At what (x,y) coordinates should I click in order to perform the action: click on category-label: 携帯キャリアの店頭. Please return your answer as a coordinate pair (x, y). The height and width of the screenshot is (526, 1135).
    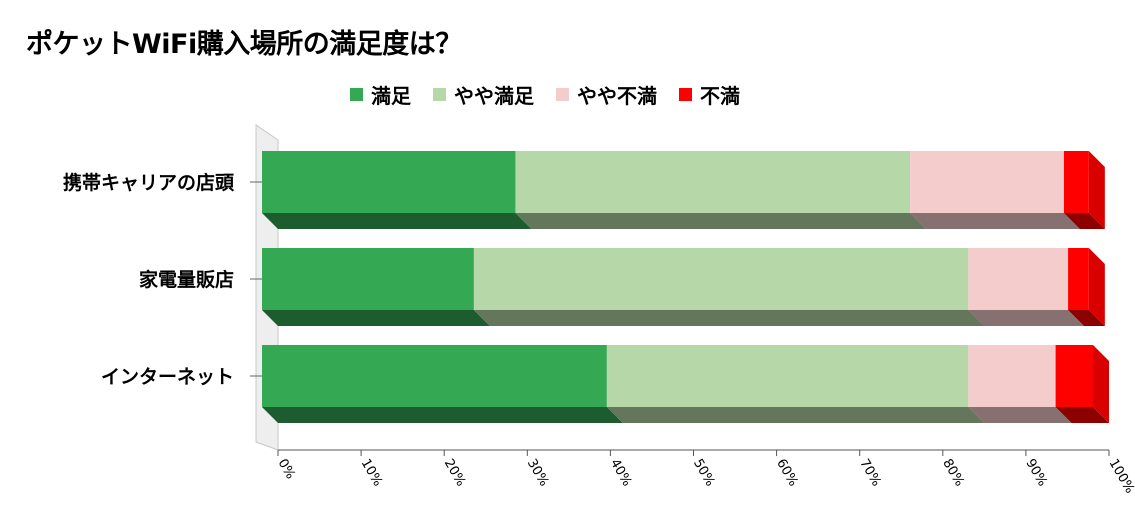
    Looking at the image, I should click on (149, 182).